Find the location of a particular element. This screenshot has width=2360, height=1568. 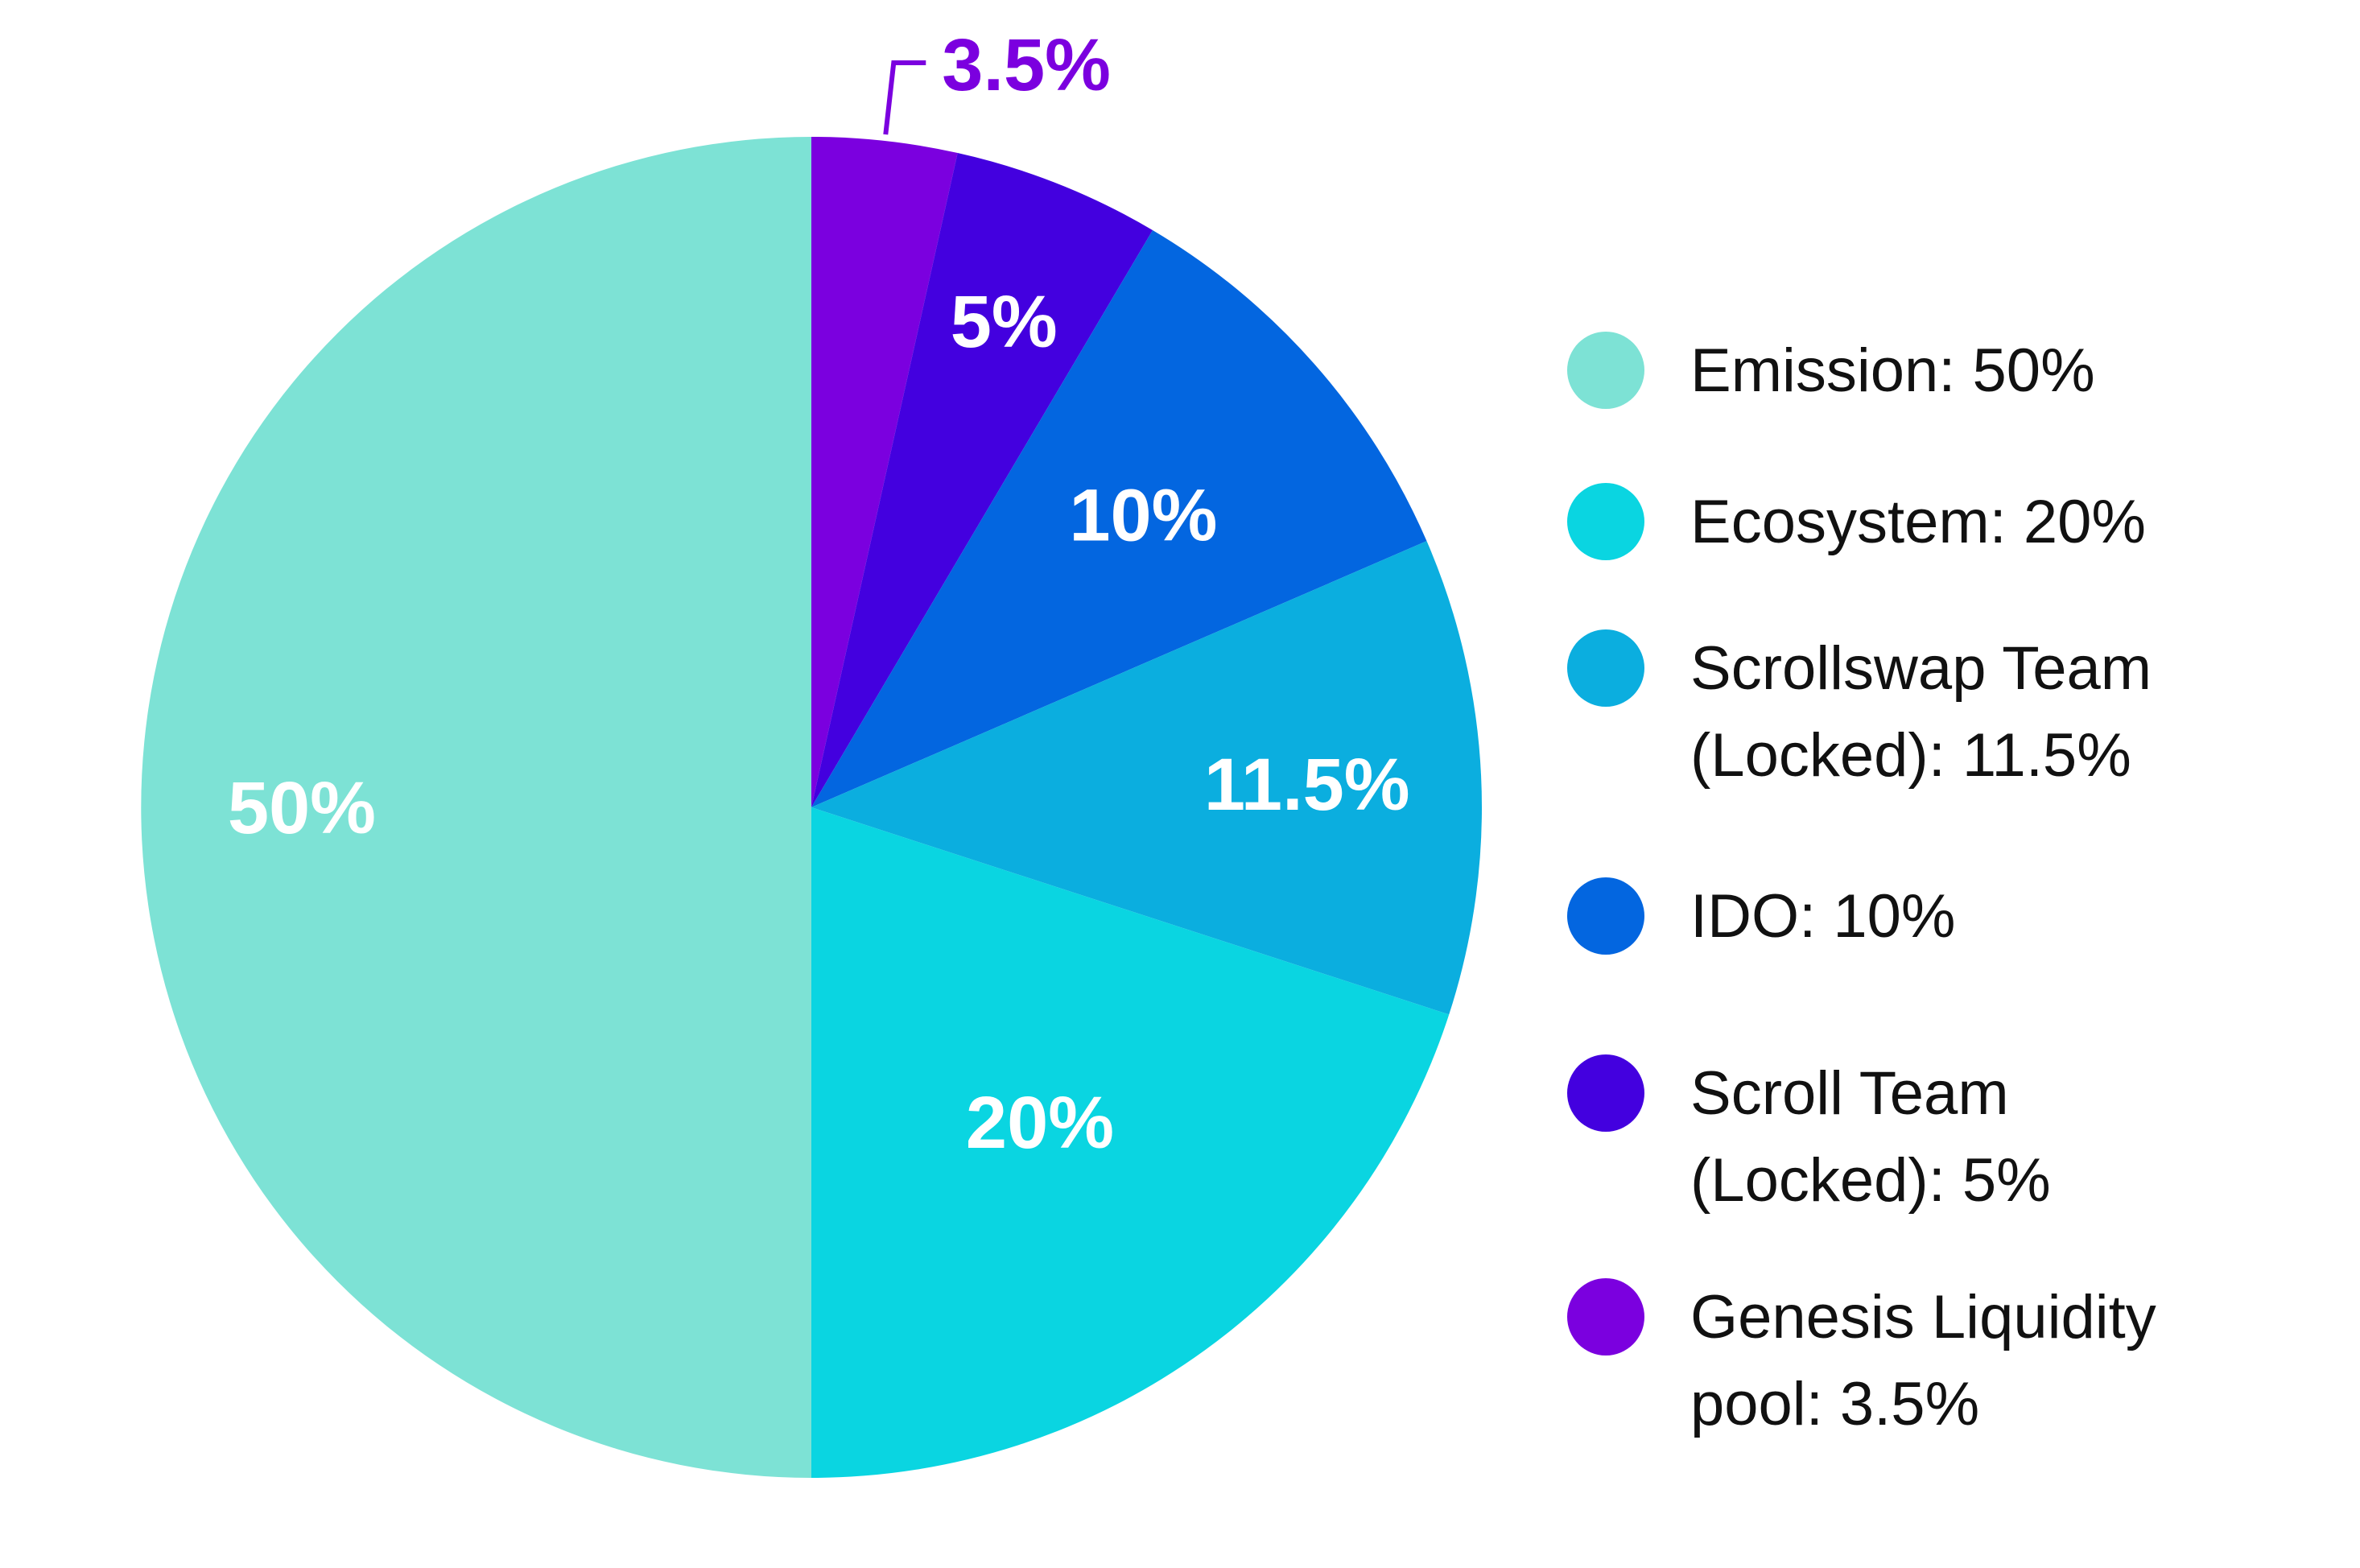

slice-label-ecosystem: 20% is located at coordinates (1040, 1123).